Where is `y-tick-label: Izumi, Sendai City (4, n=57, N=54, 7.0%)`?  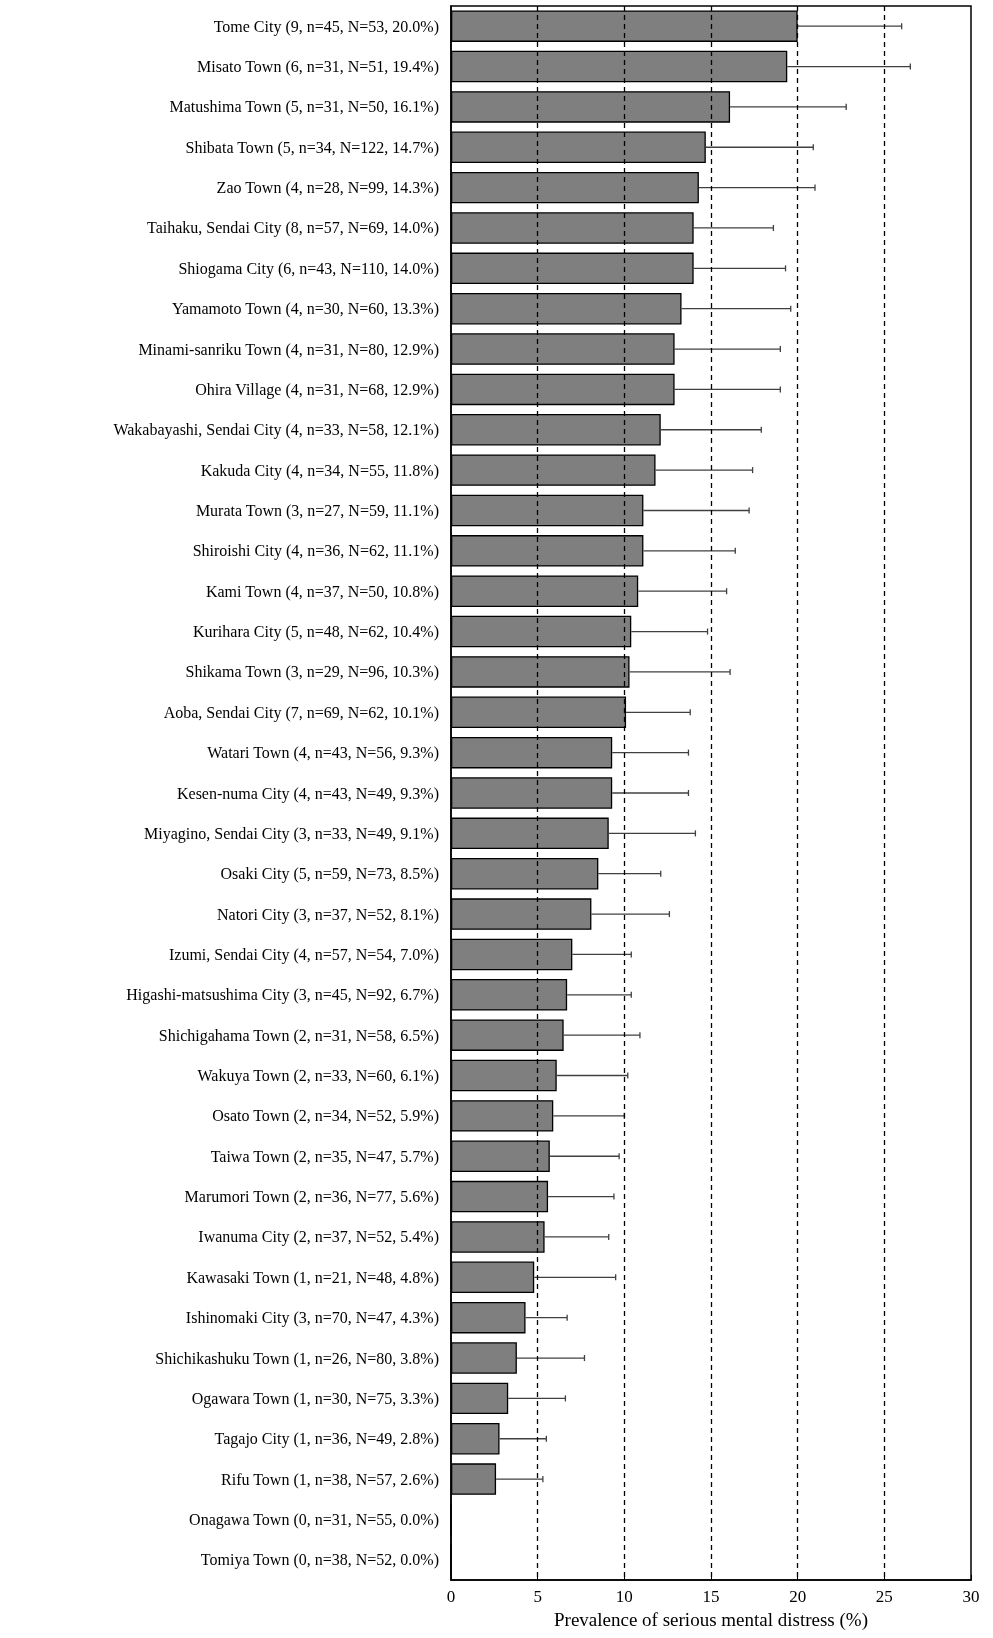
y-tick-label: Izumi, Sendai City (4, n=57, N=54, 7.0%) is located at coordinates (303, 954).